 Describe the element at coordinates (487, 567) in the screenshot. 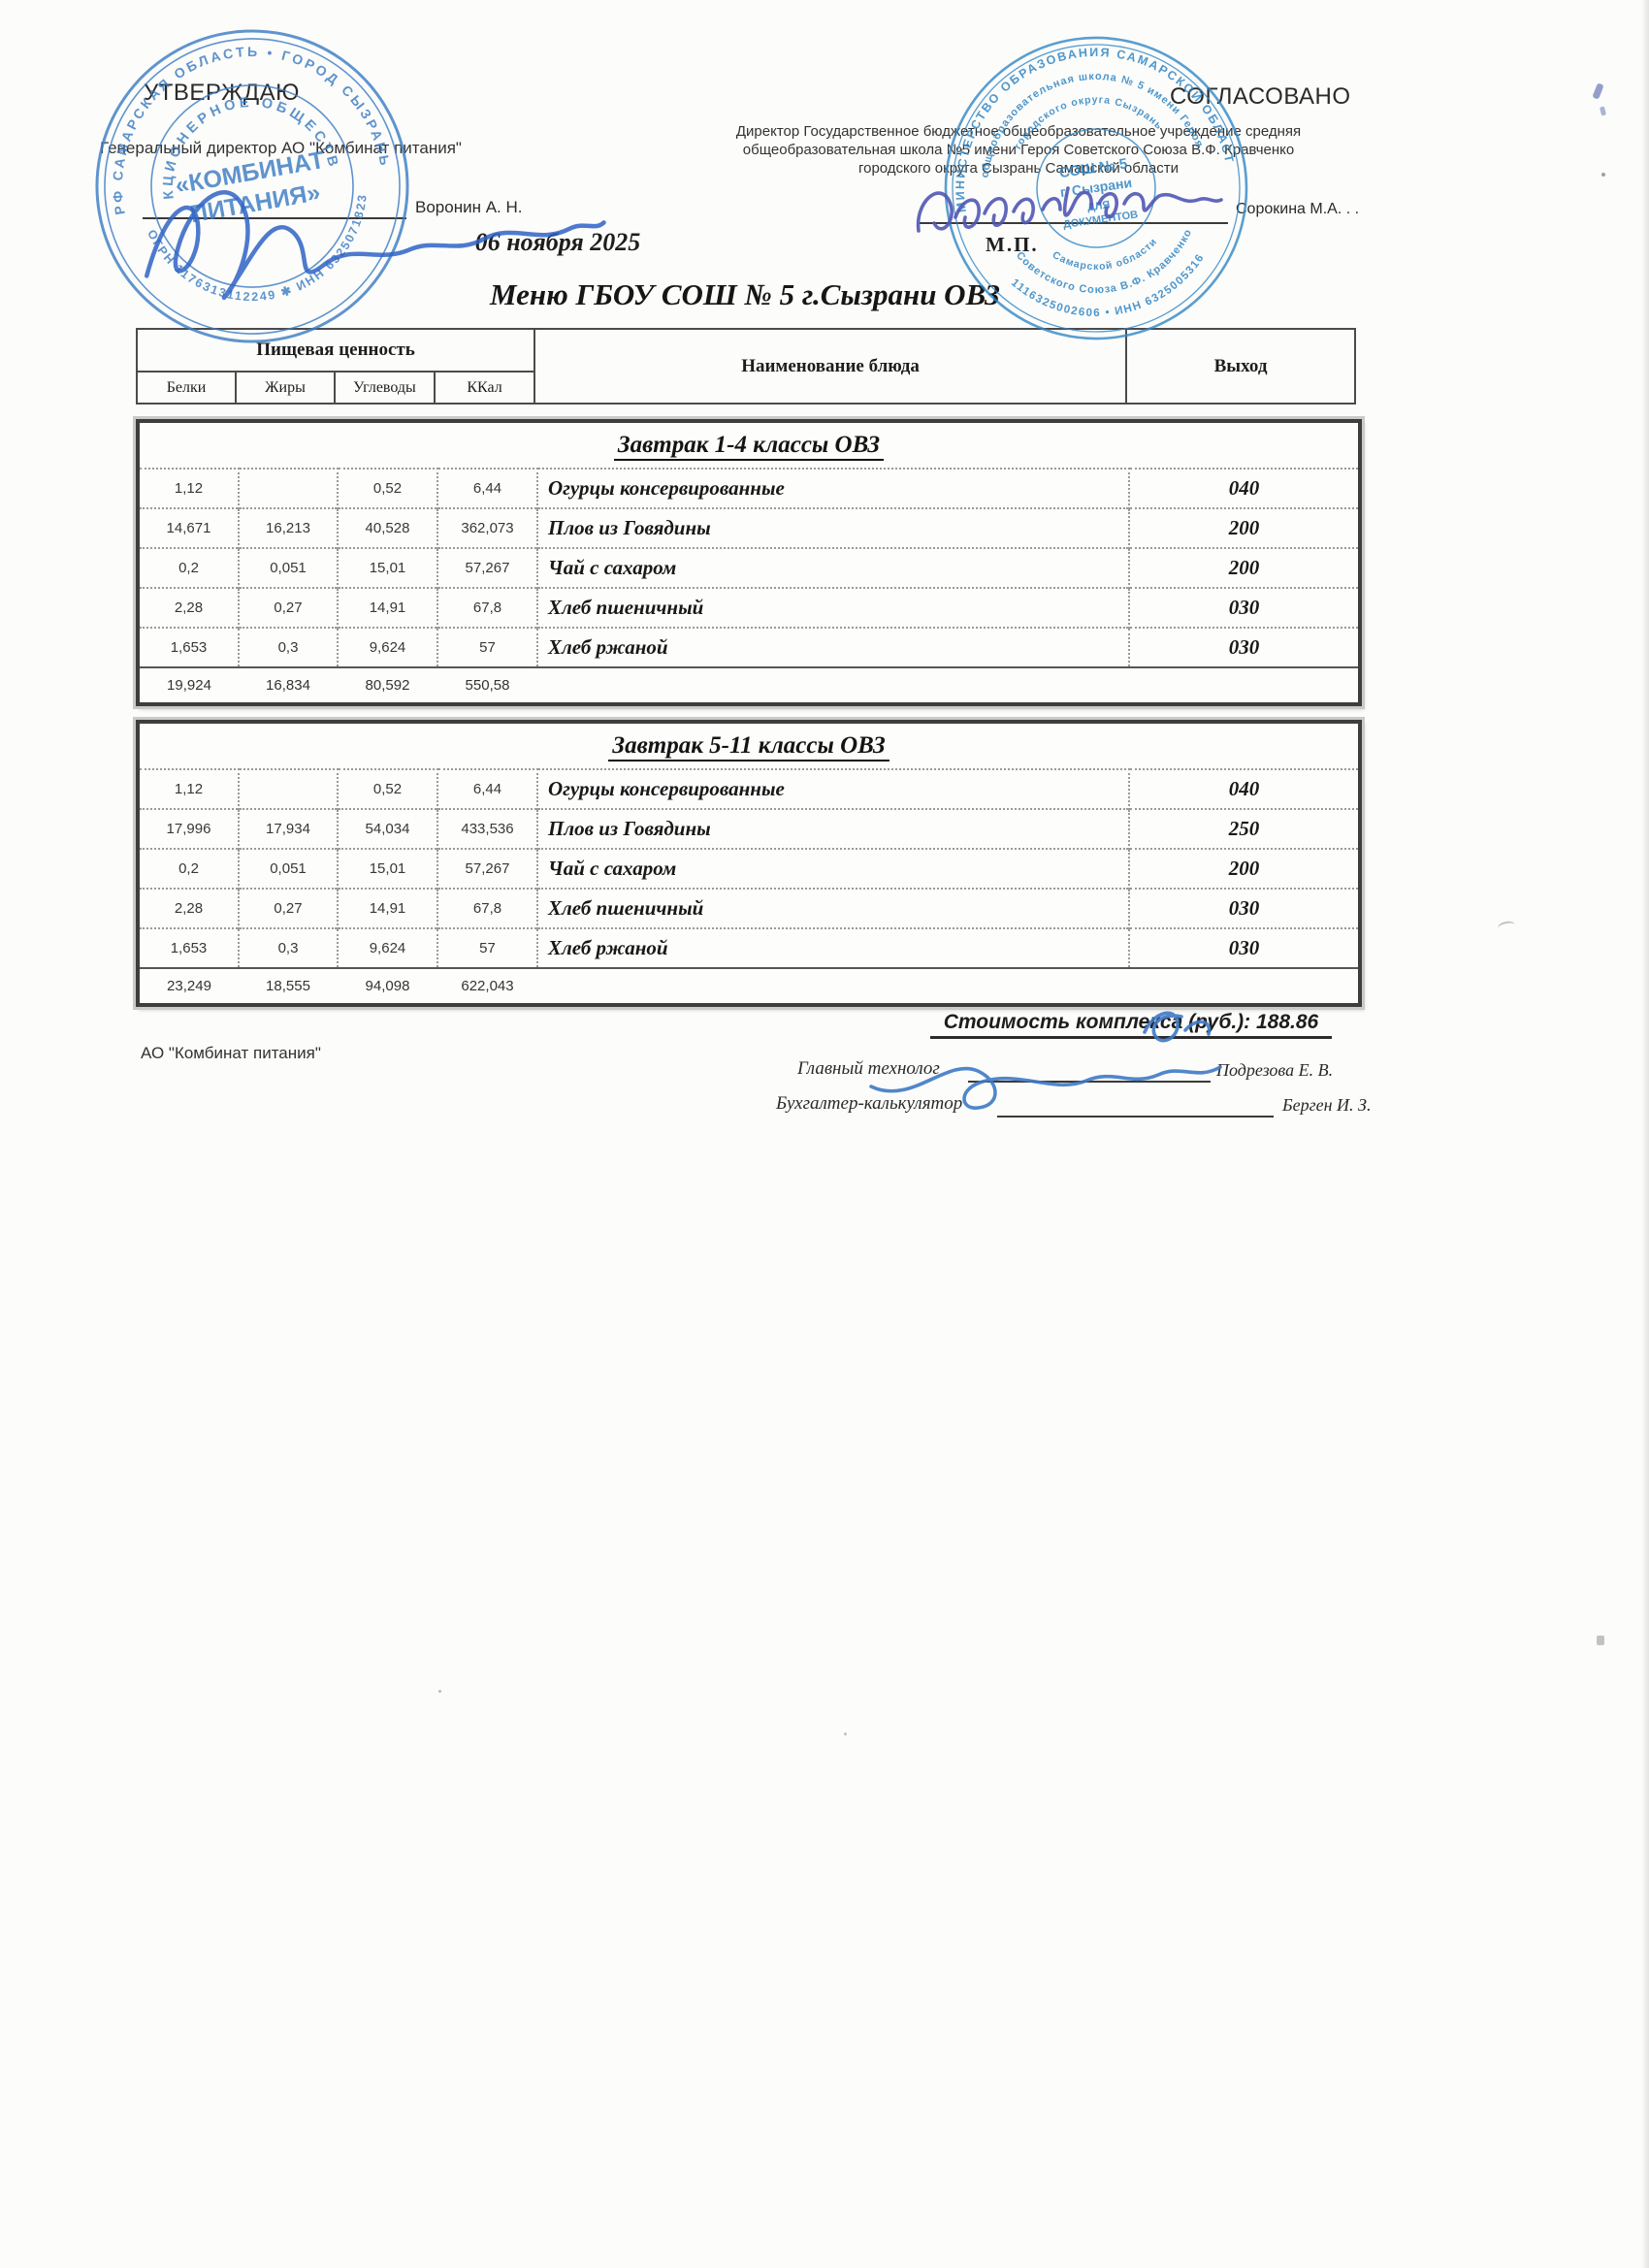

I see `nutrition-kcal: 57,267` at that location.